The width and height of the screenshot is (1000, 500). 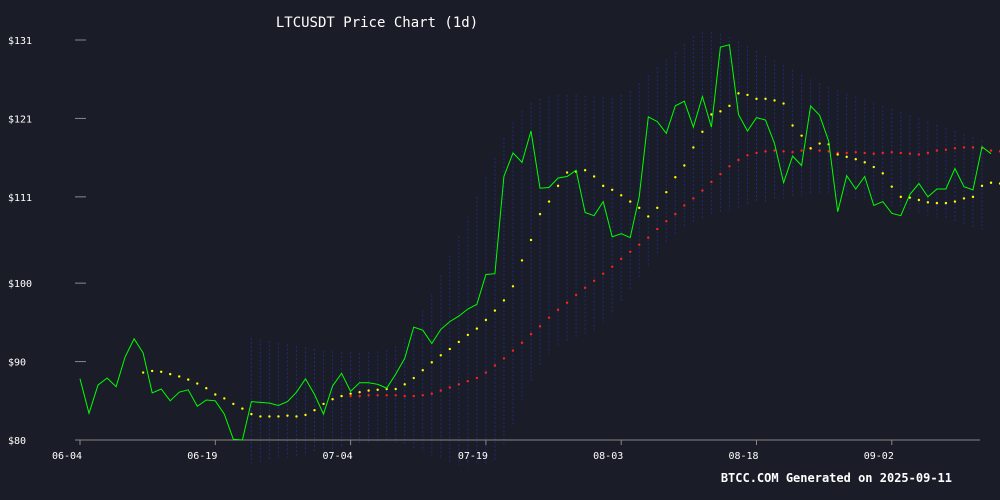 I want to click on y-tick-label: $131, so click(x=20, y=41).